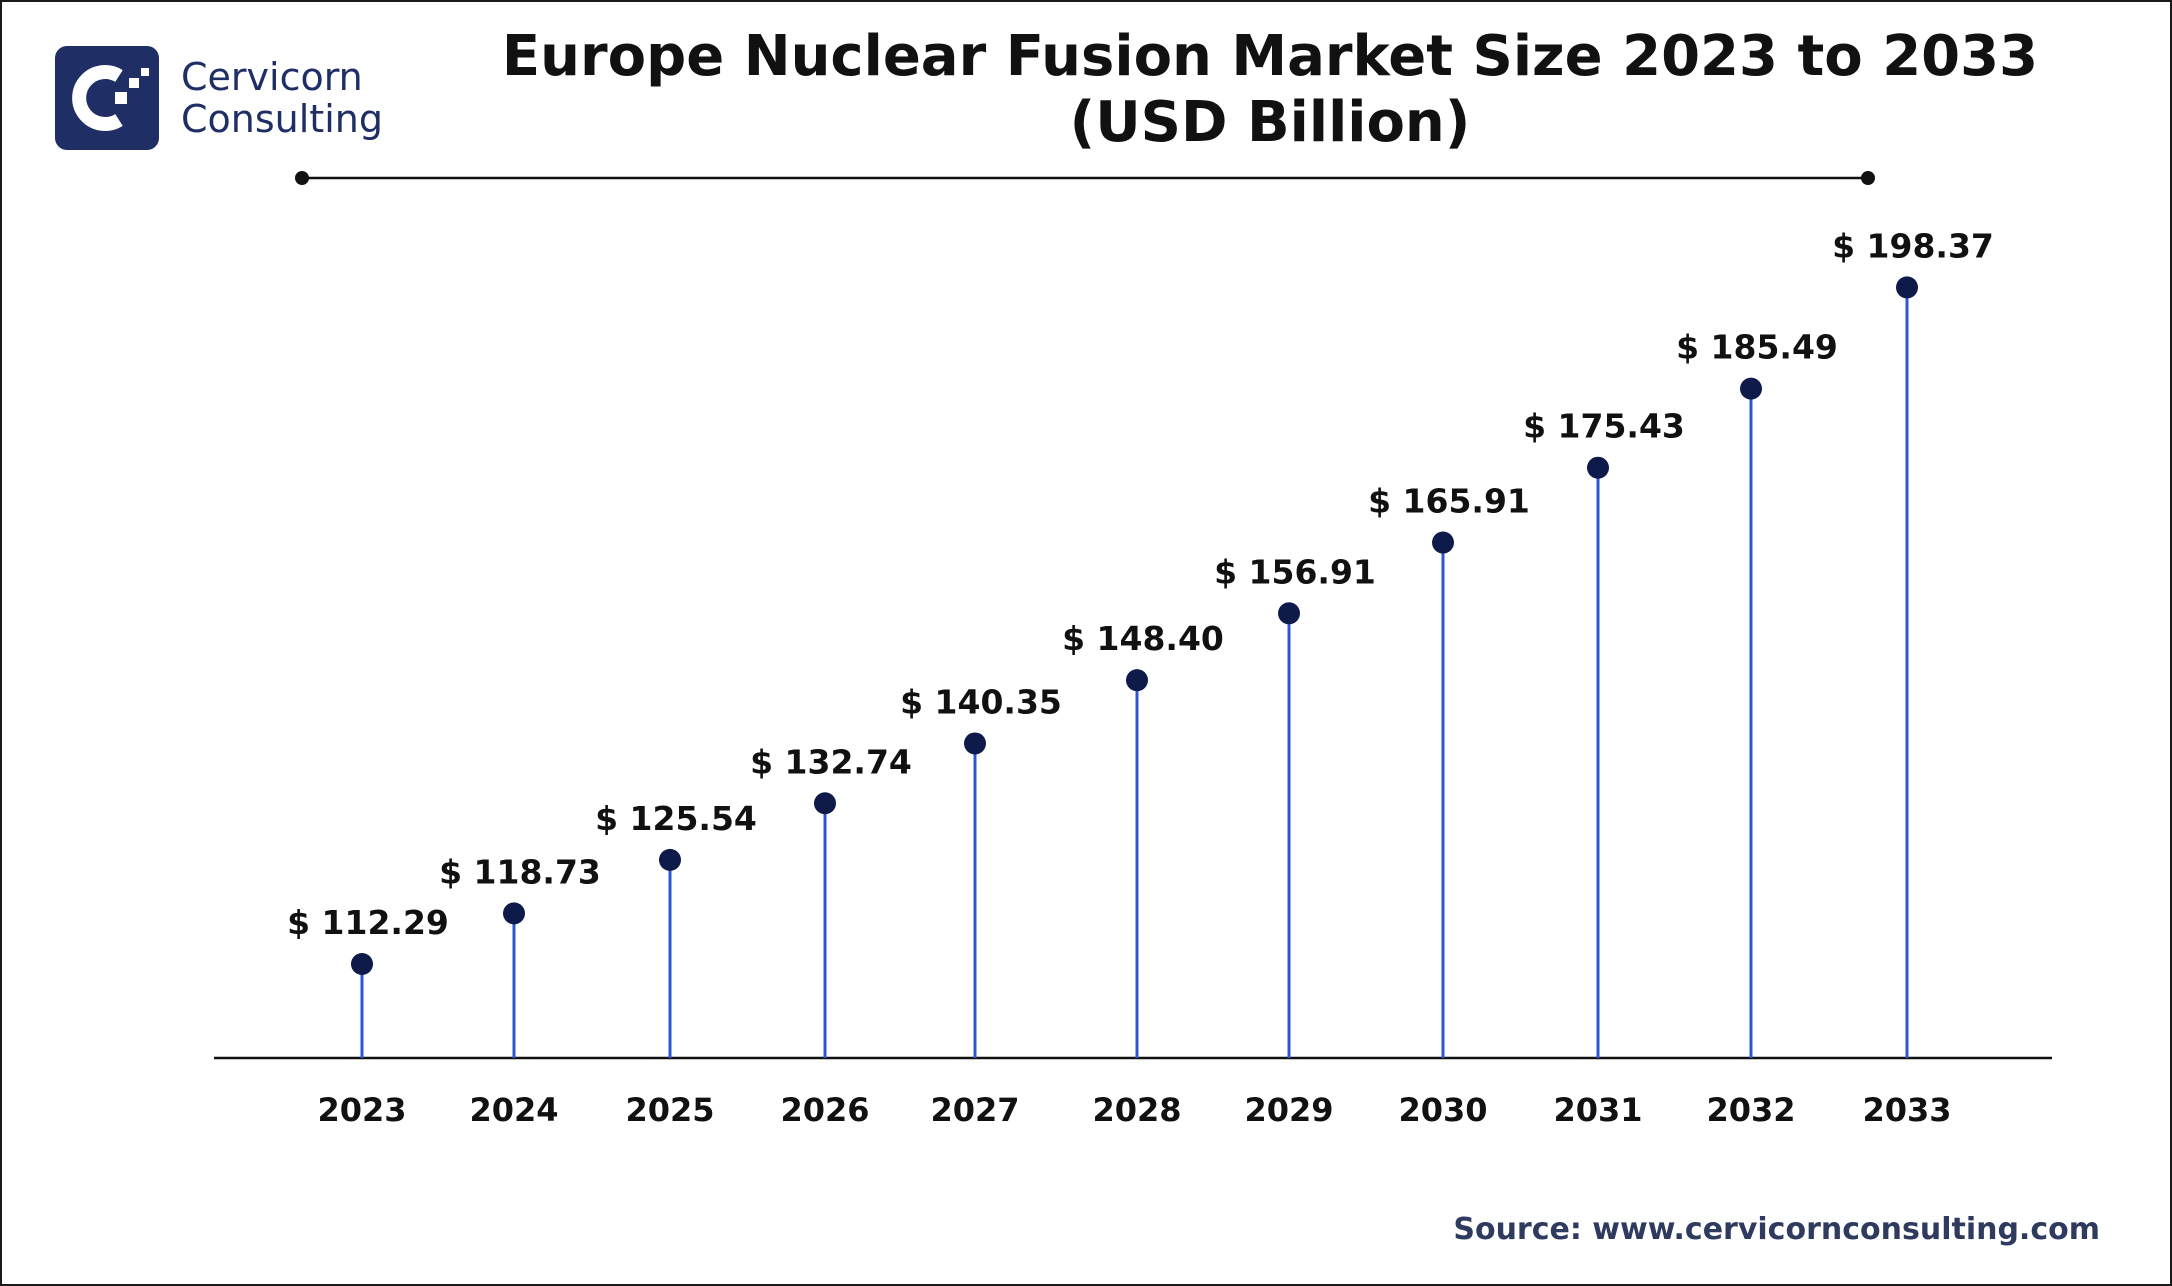 This screenshot has height=1286, width=2172. I want to click on data-label: $ 118.73, so click(520, 871).